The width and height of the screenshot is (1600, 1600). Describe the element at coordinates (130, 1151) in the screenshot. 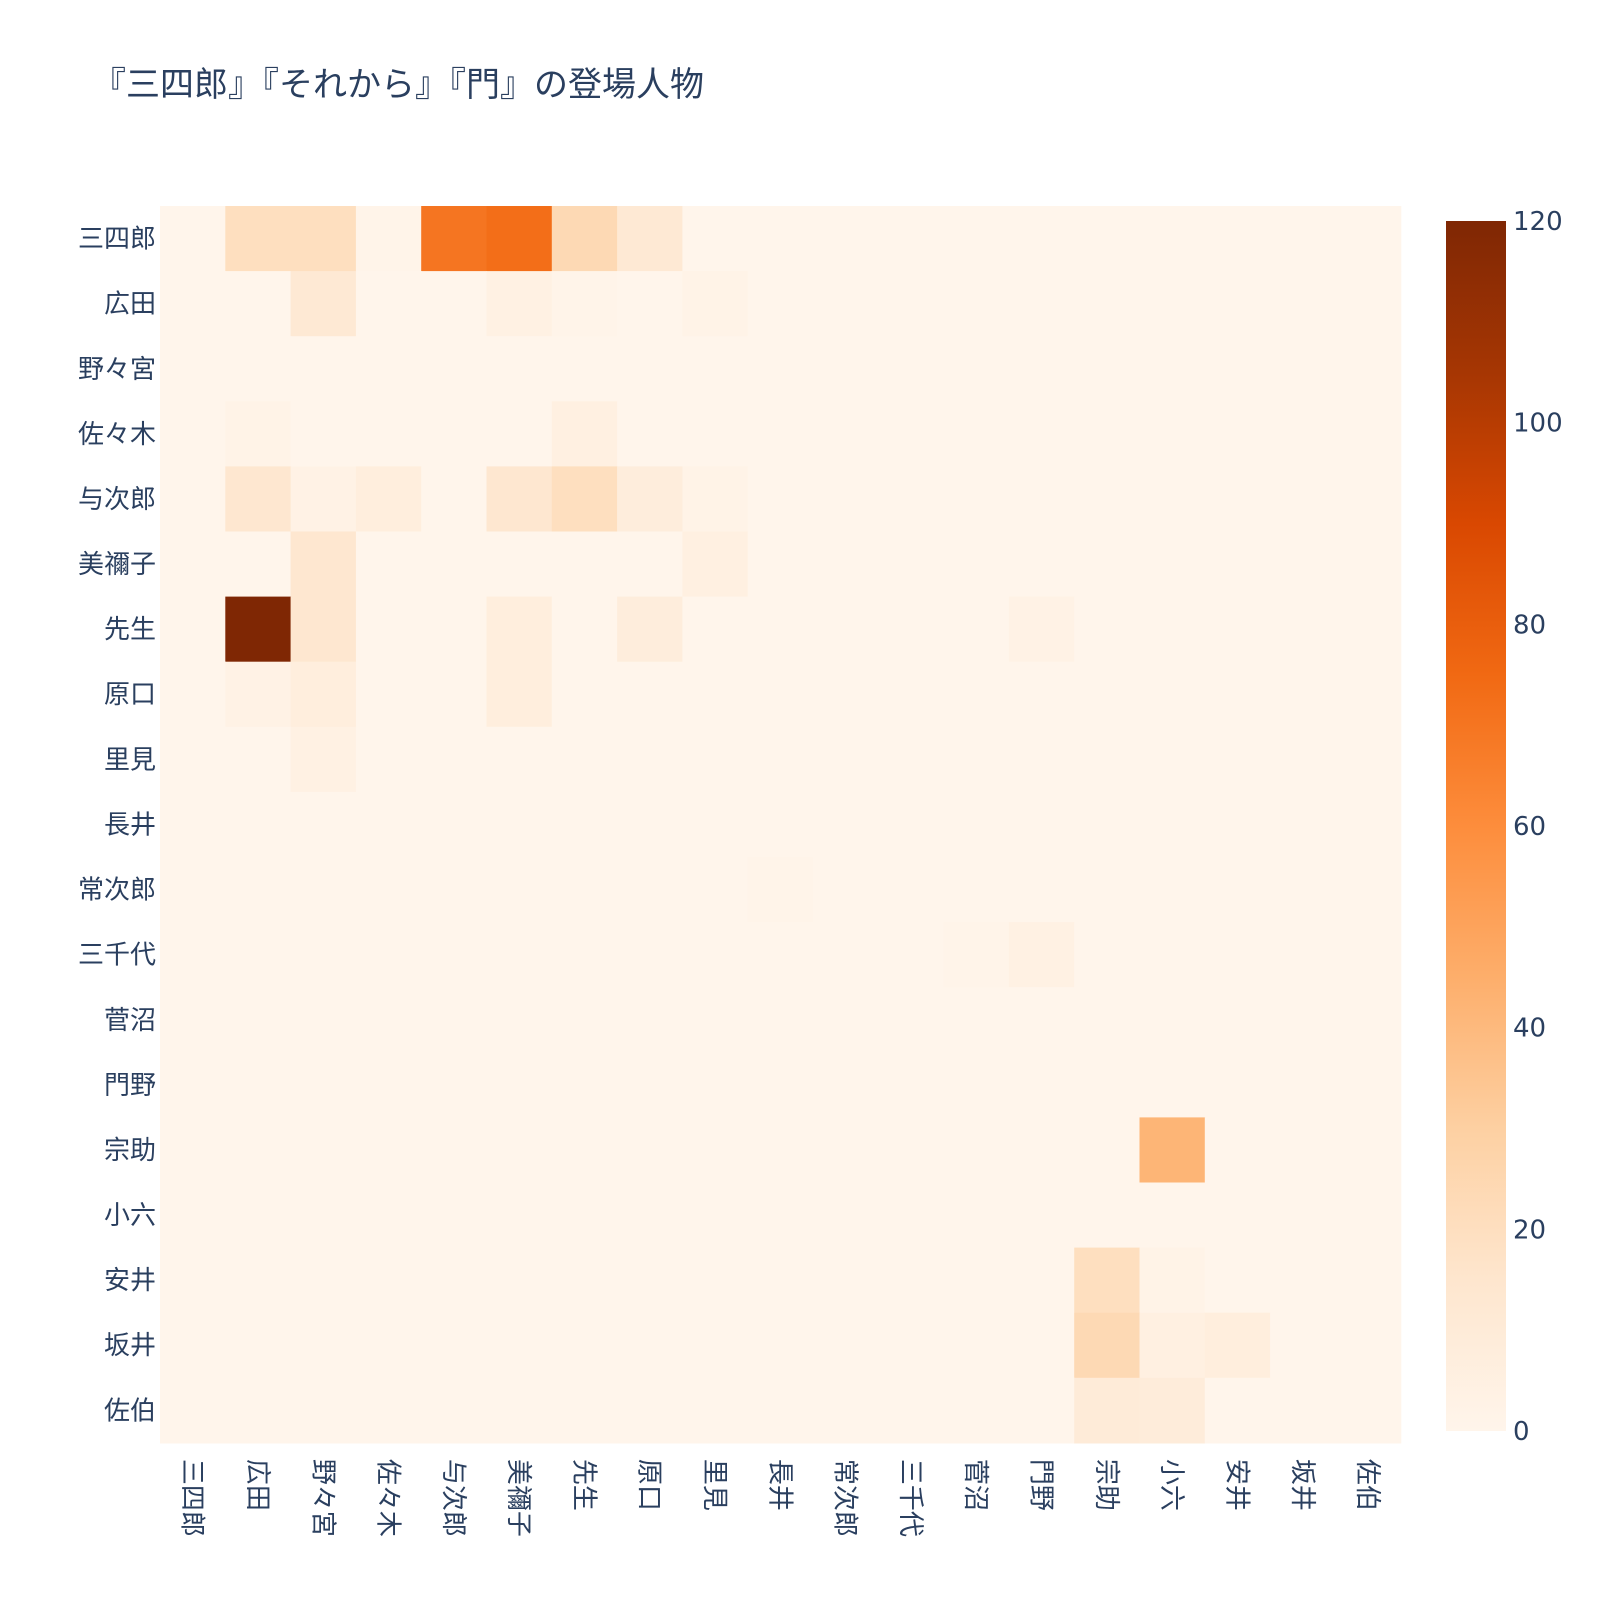

I see `y-tick-label: 宗助` at that location.